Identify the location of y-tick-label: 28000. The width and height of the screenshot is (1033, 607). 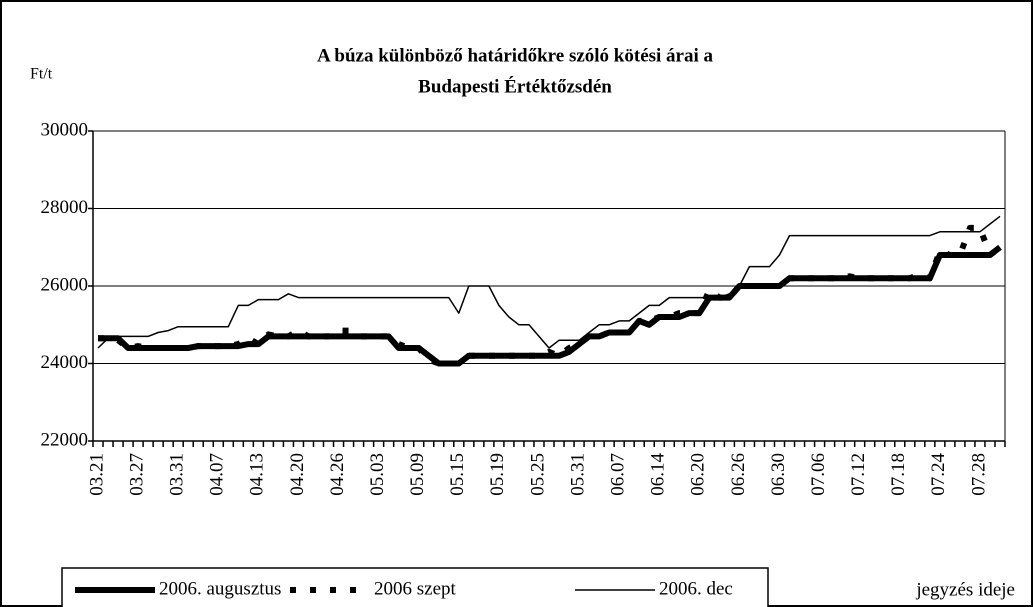
(65, 207).